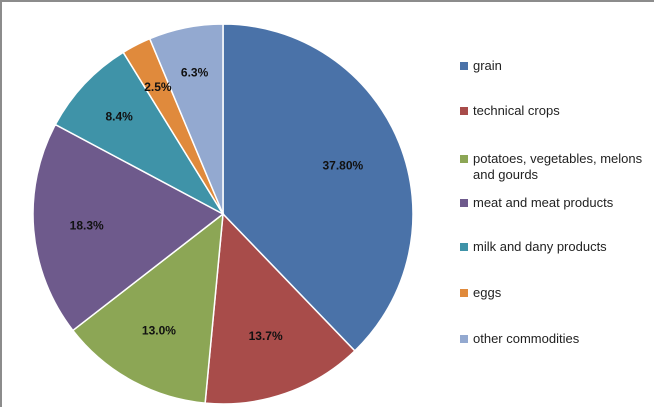 The width and height of the screenshot is (657, 408). What do you see at coordinates (558, 166) in the screenshot?
I see `legend-label-potatoes: potatoes, vegetables, melons and gourds` at bounding box center [558, 166].